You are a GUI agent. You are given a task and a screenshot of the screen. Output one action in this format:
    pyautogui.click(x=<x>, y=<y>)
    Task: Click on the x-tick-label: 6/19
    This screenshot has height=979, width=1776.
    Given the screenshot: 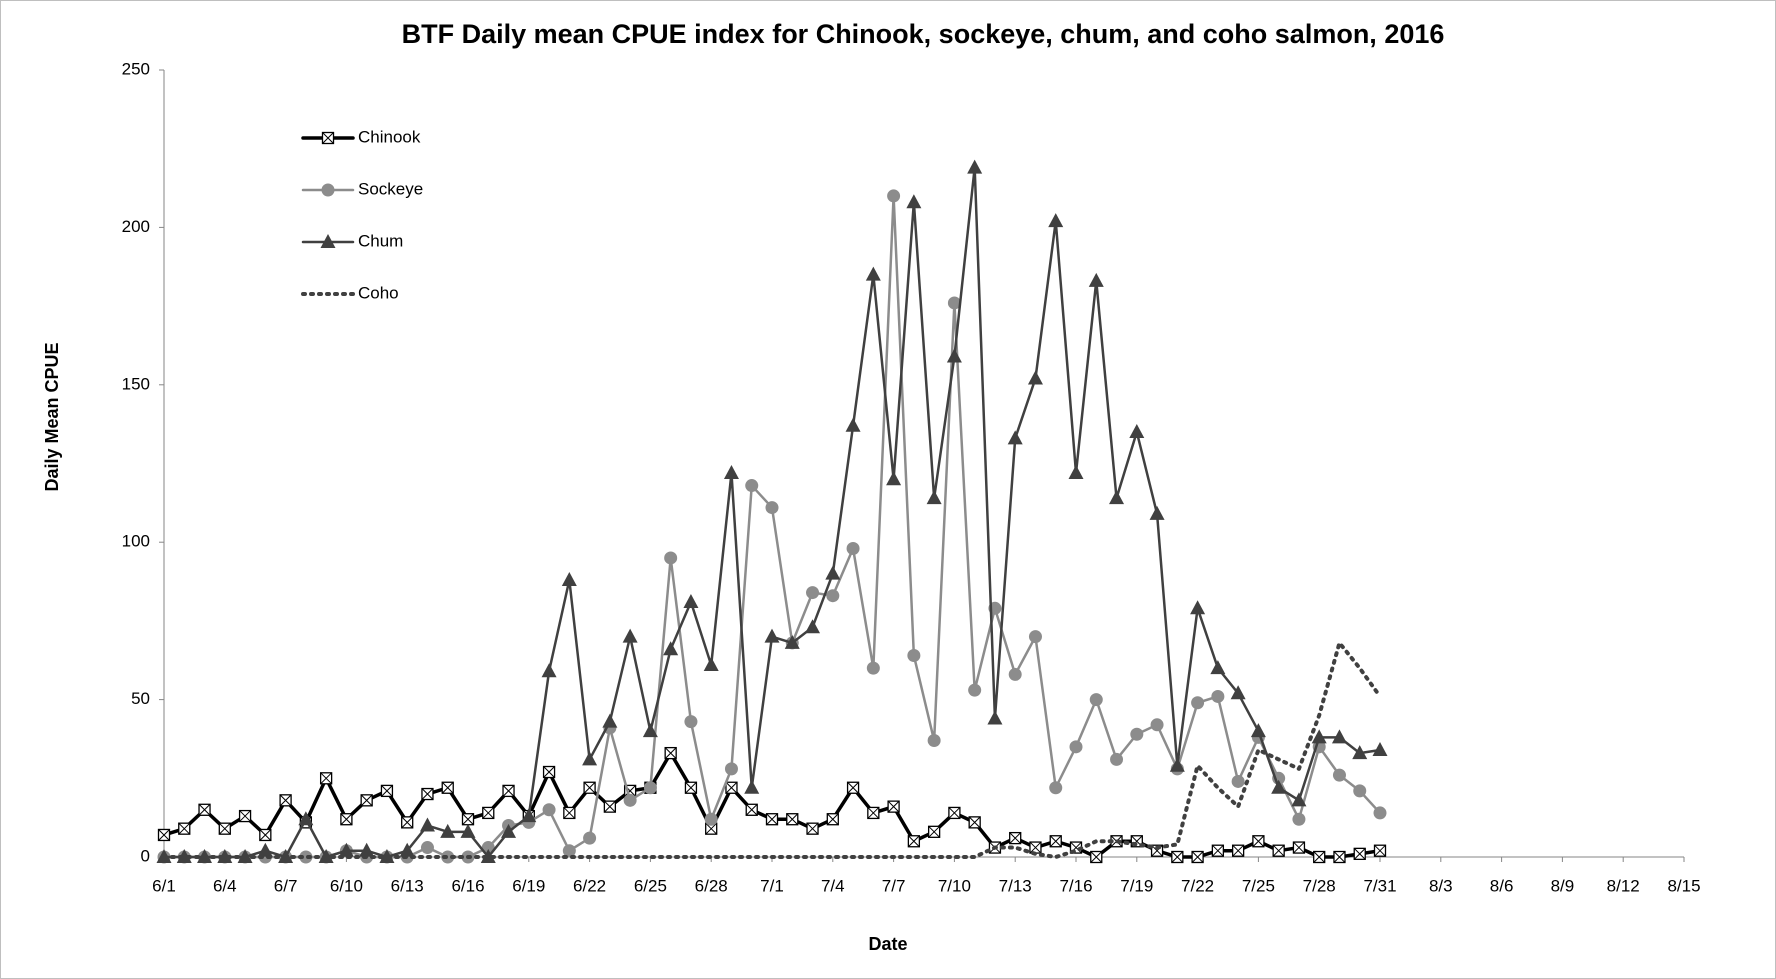 What is the action you would take?
    pyautogui.click(x=528, y=885)
    